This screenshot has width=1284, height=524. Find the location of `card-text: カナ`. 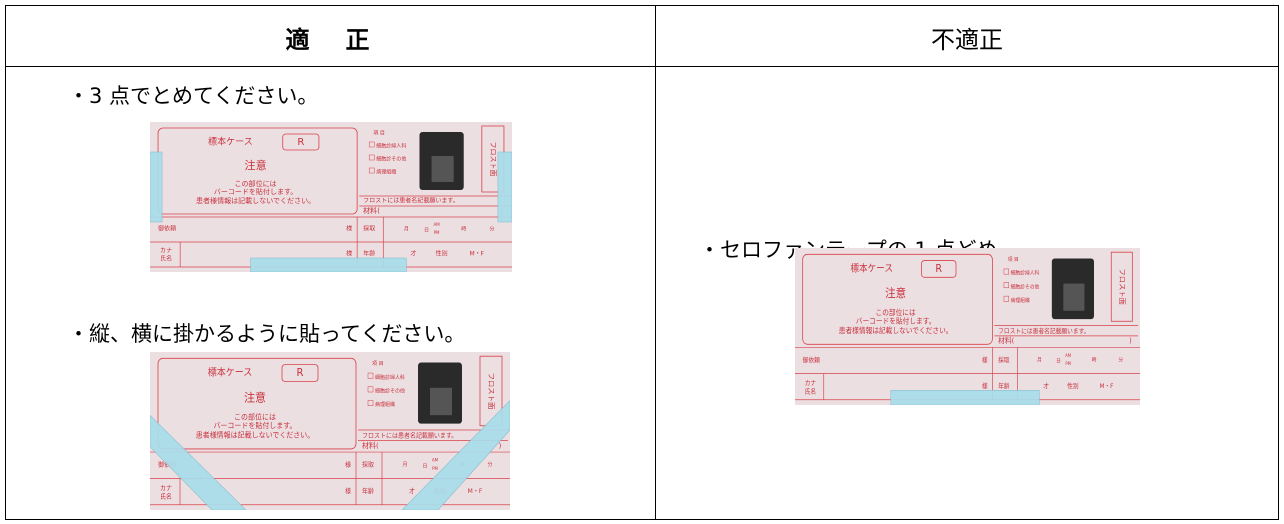

card-text: カナ is located at coordinates (166, 251).